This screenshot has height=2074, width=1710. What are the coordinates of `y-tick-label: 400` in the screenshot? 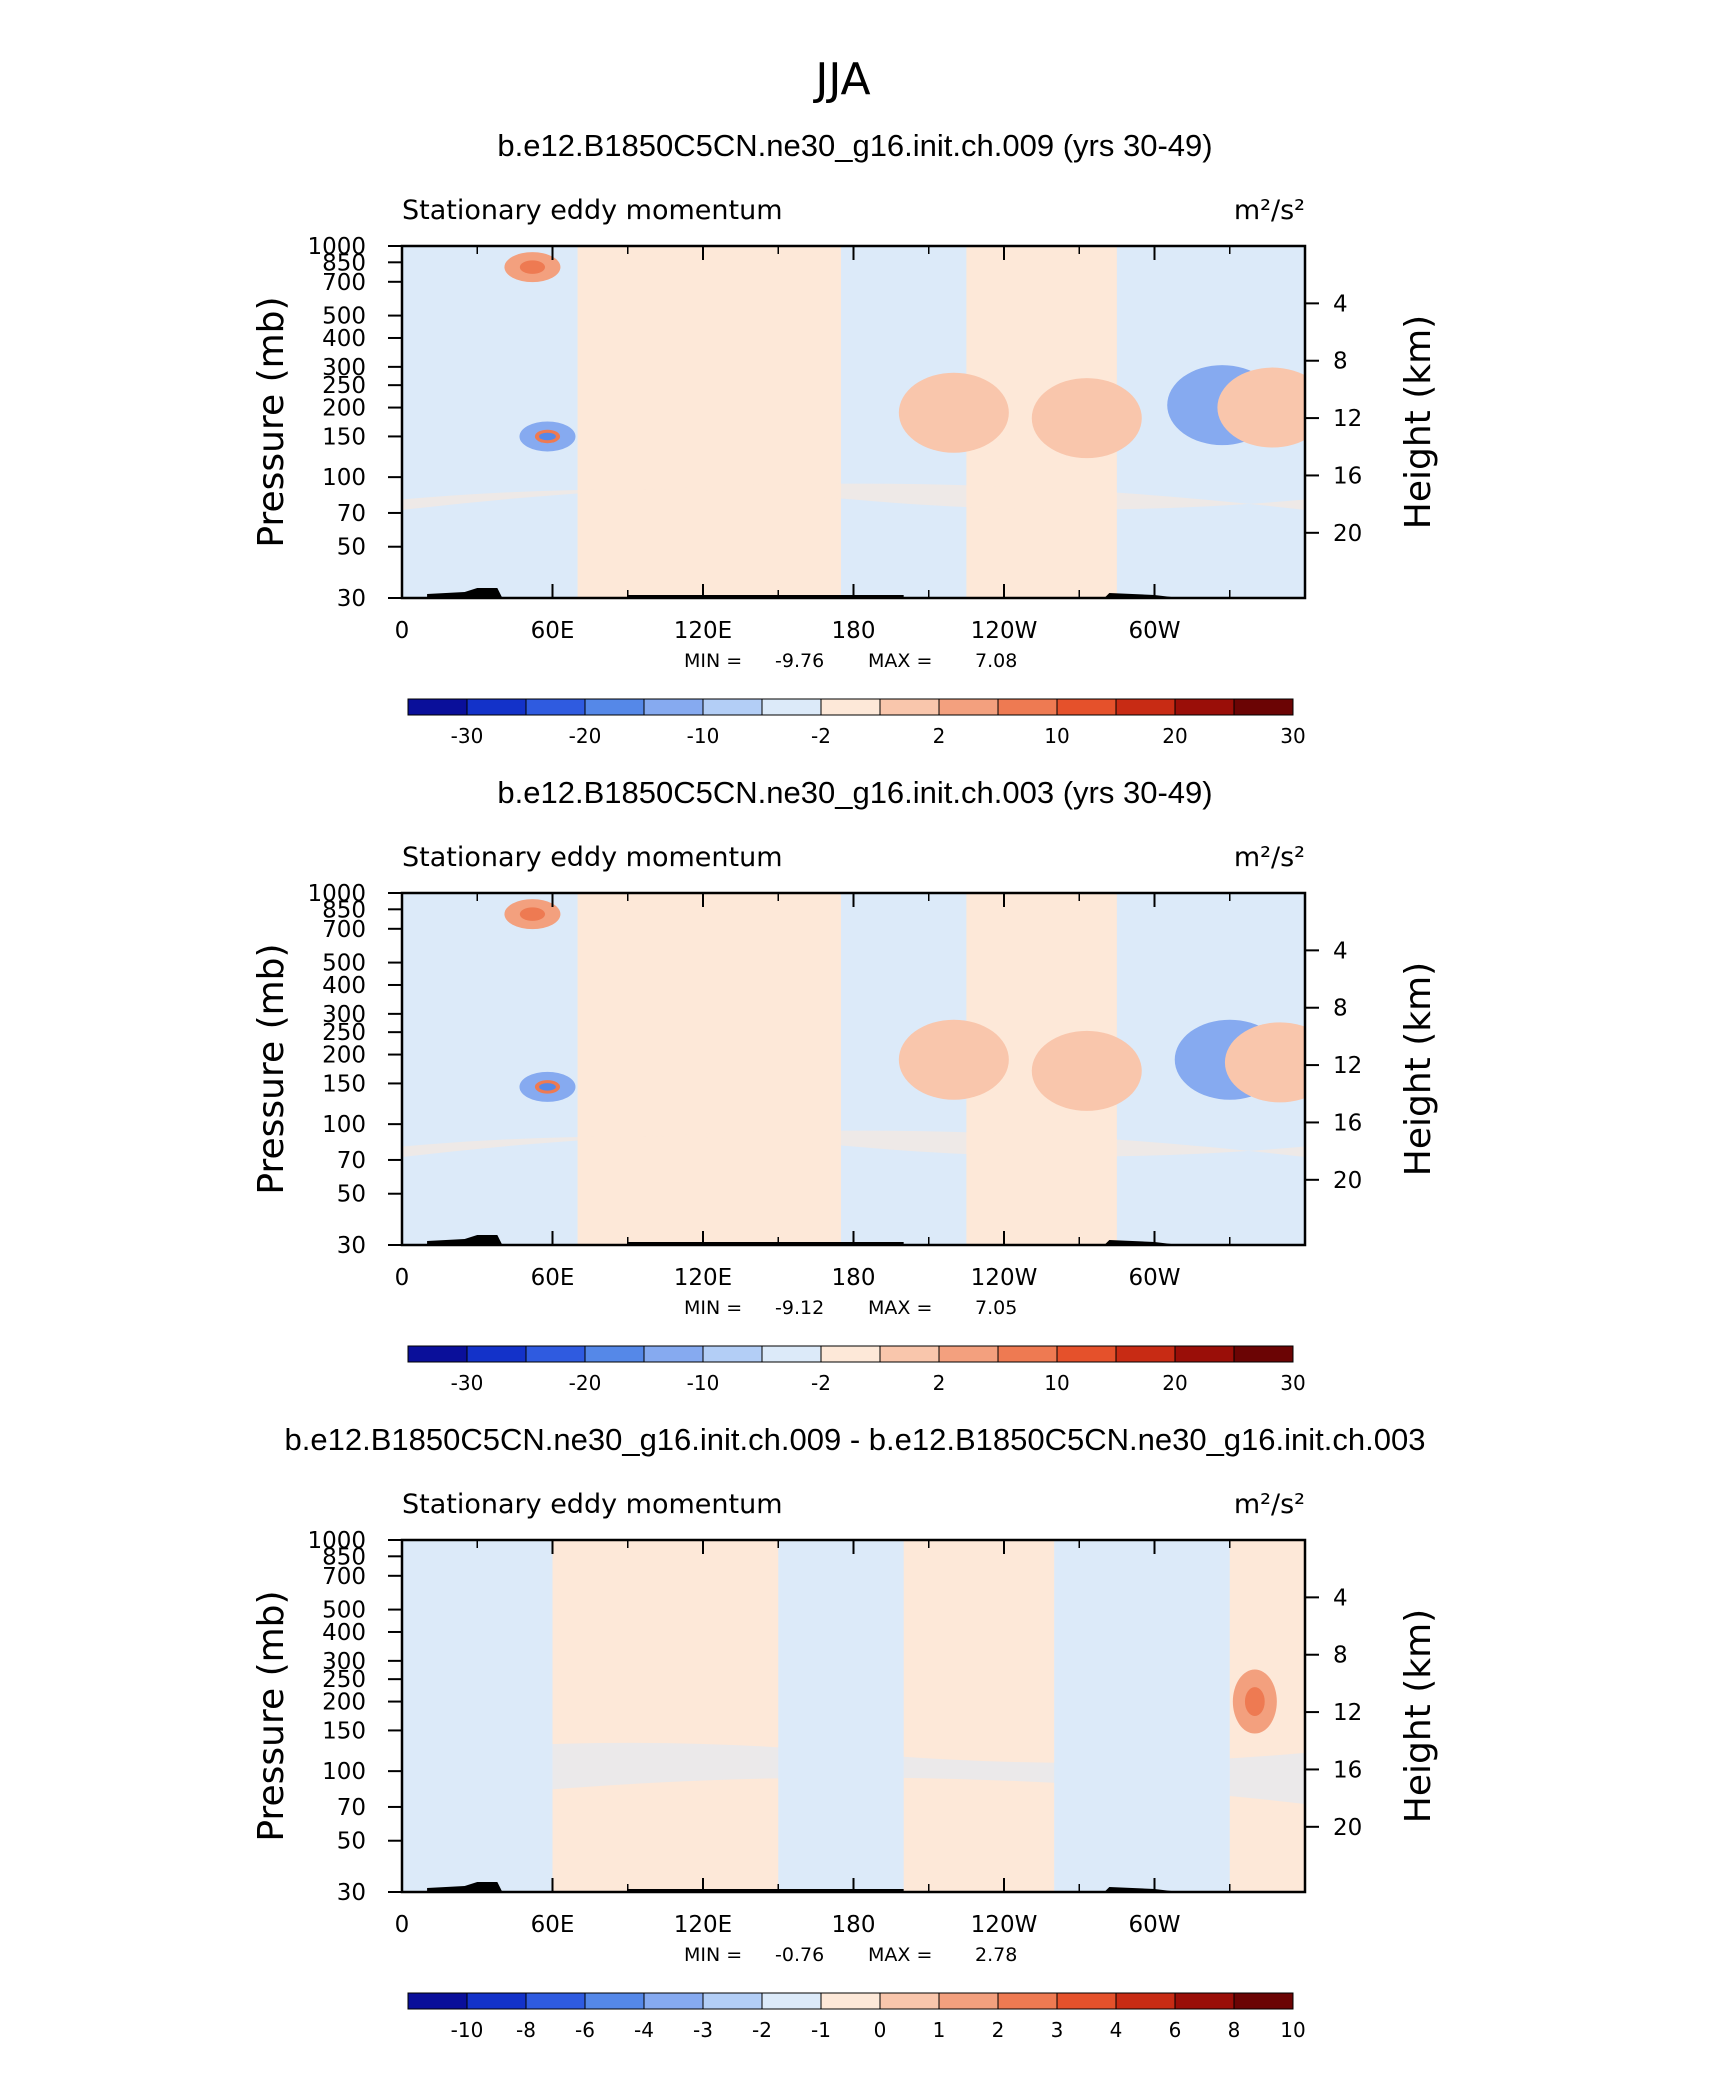 It's located at (344, 1633).